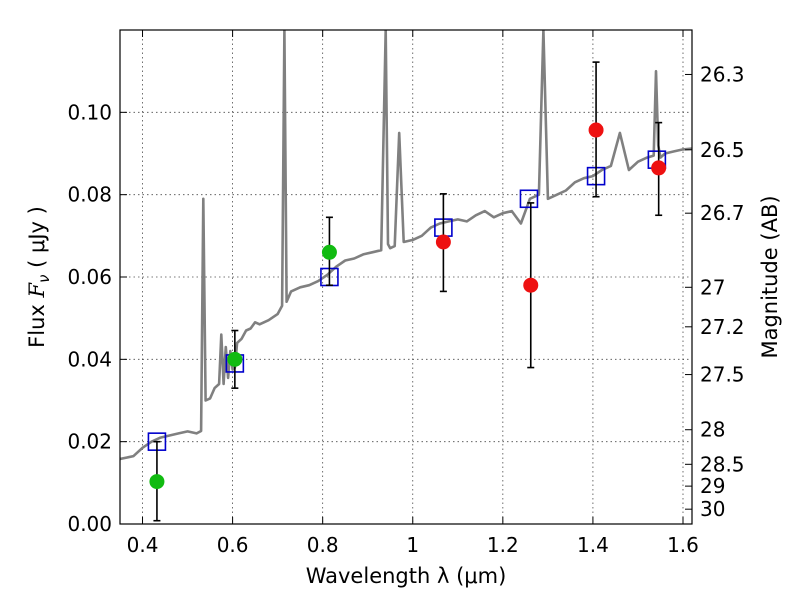 This screenshot has height=600, width=800. I want to click on y-tick-label: 0.10, so click(89, 112).